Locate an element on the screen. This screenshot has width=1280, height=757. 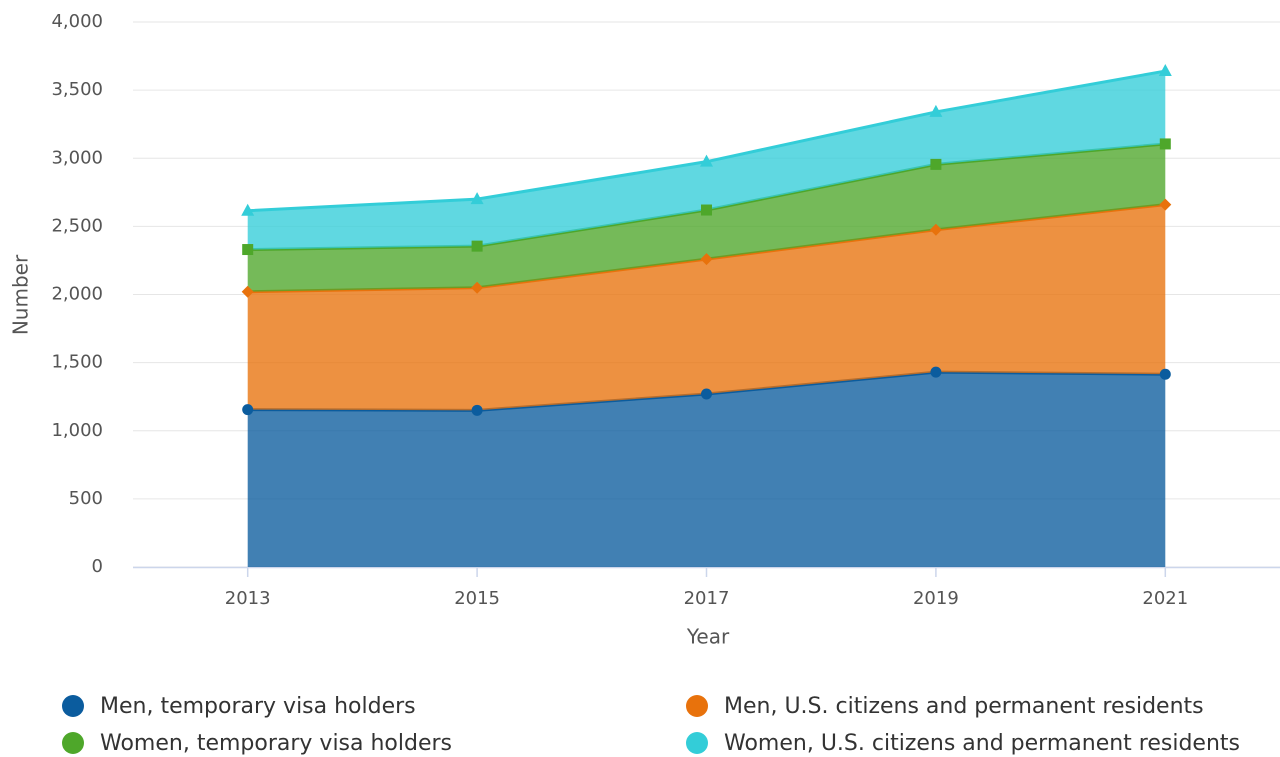
y-tick-label: 3,000 is located at coordinates (77, 157).